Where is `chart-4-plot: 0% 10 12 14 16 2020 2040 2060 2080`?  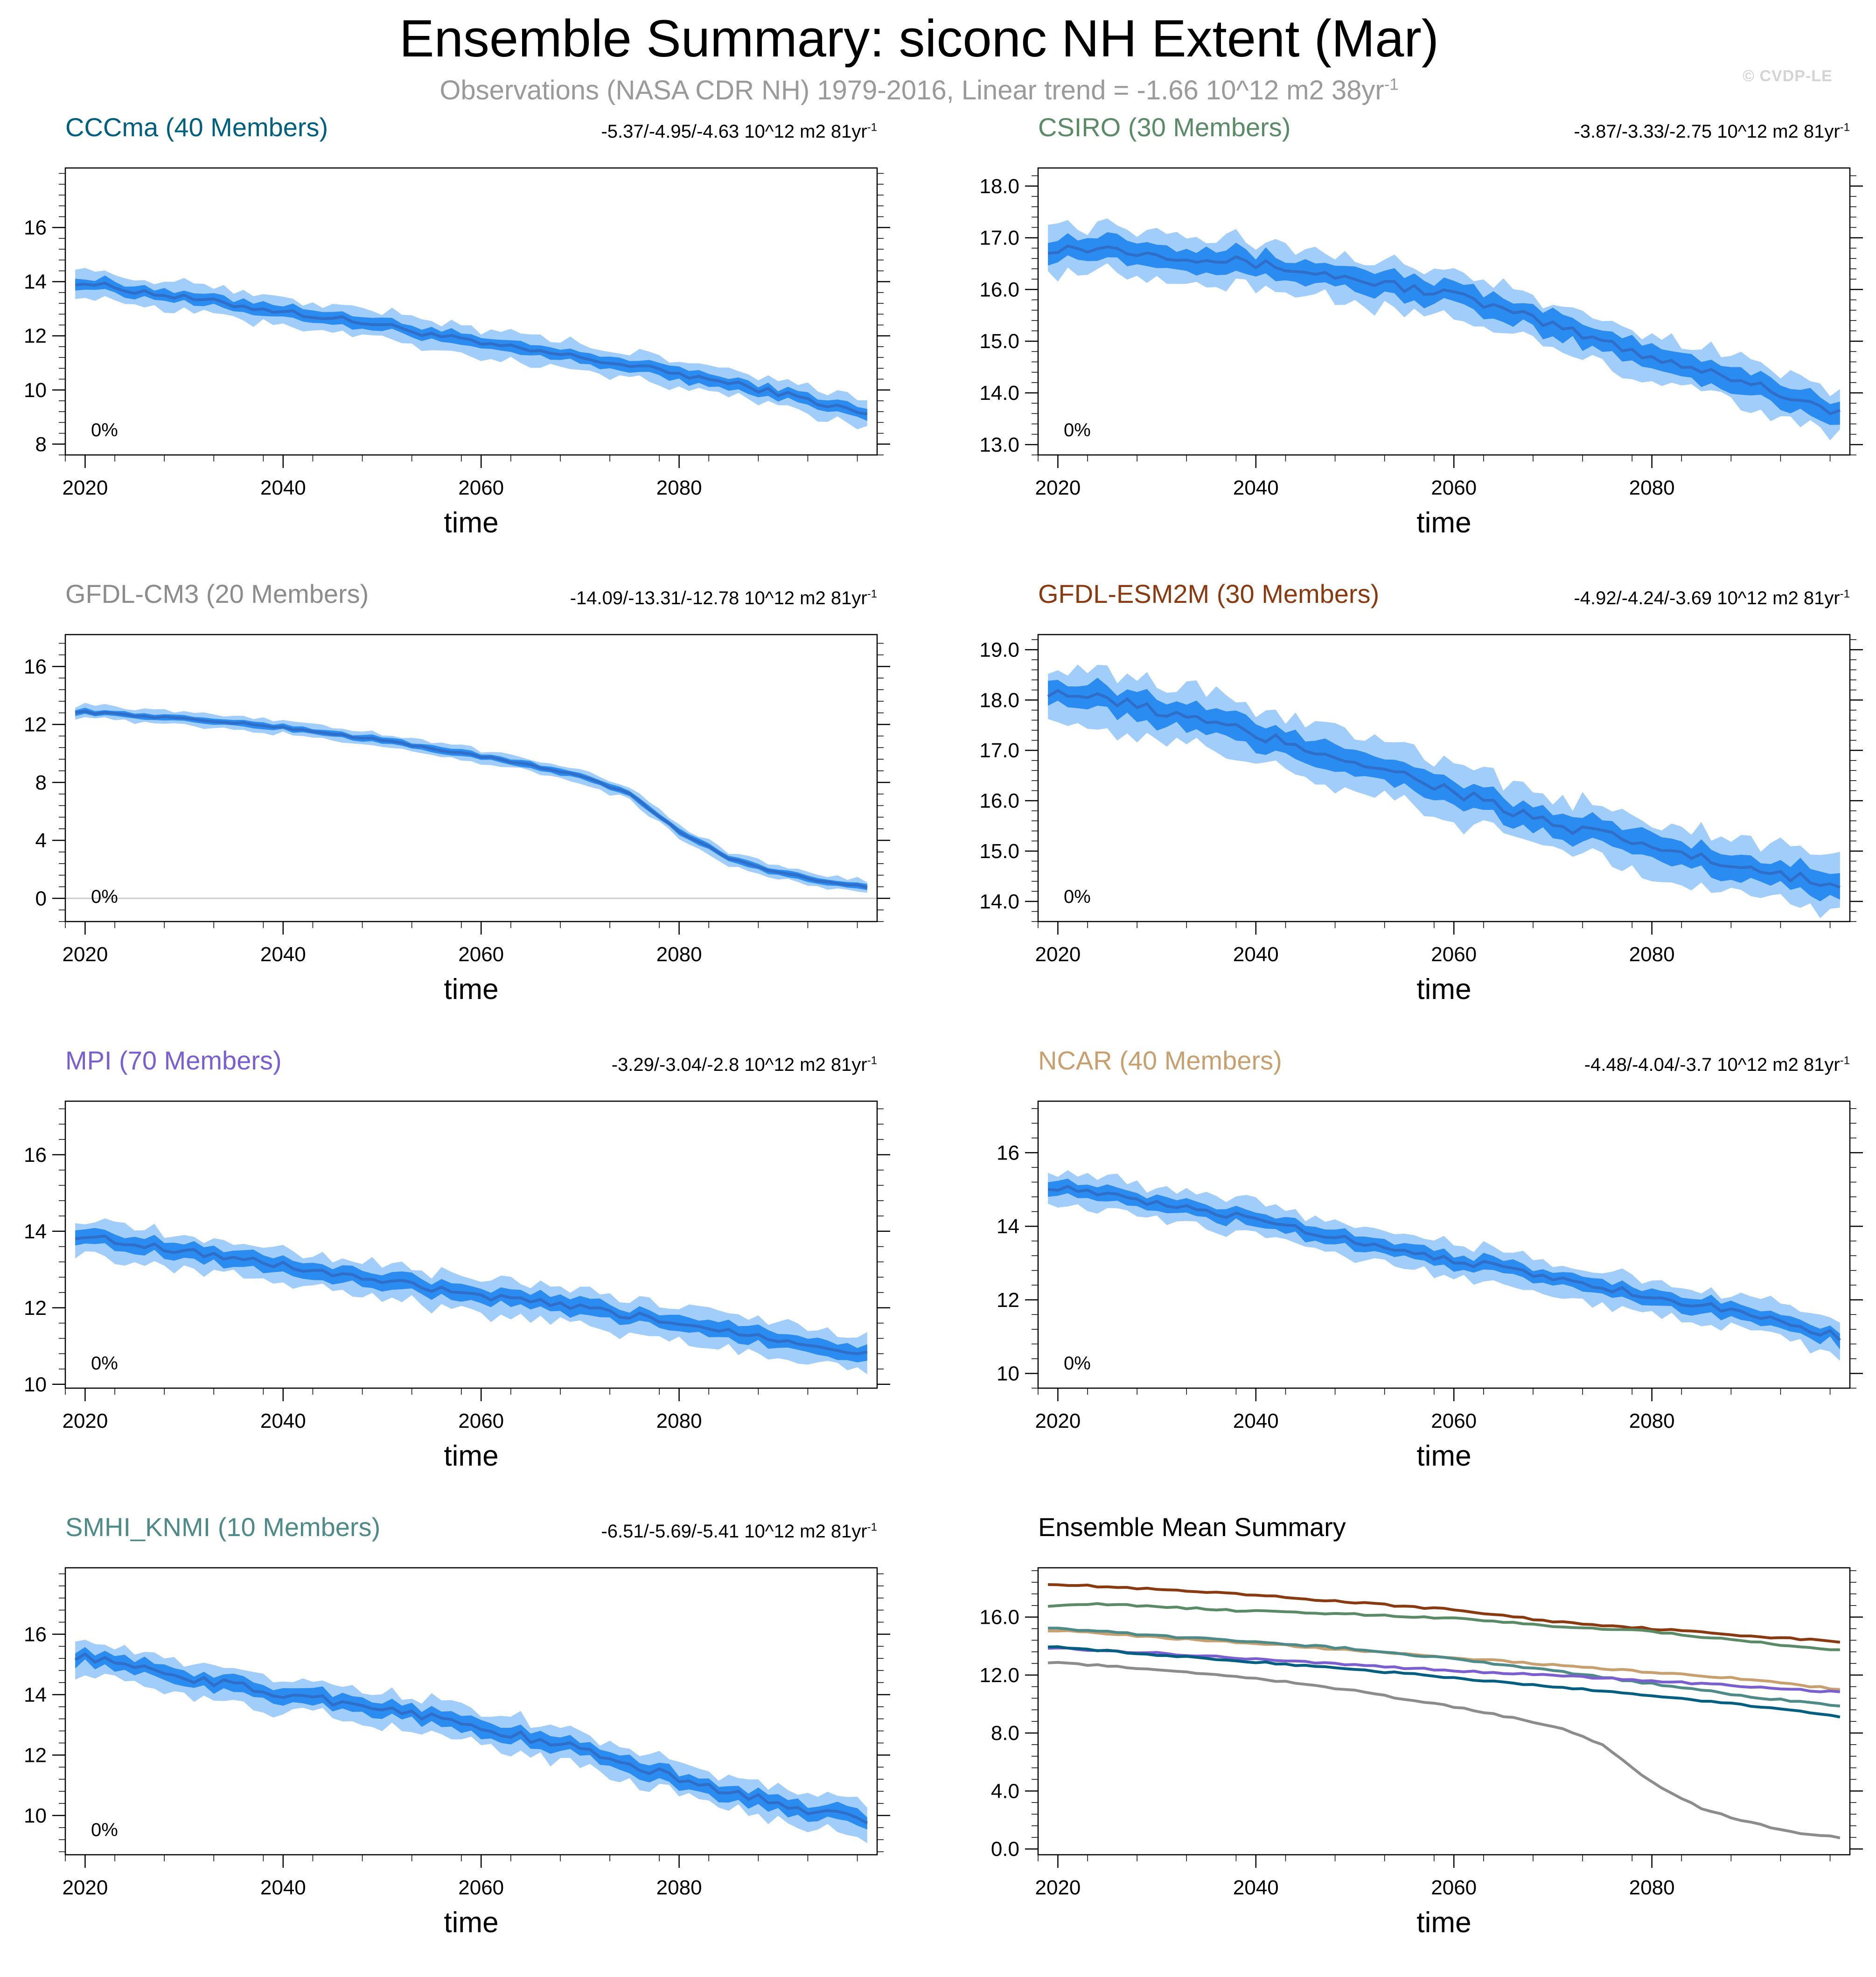
chart-4-plot: 0% 10 12 14 16 2020 2040 2060 2080 is located at coordinates (457, 1266).